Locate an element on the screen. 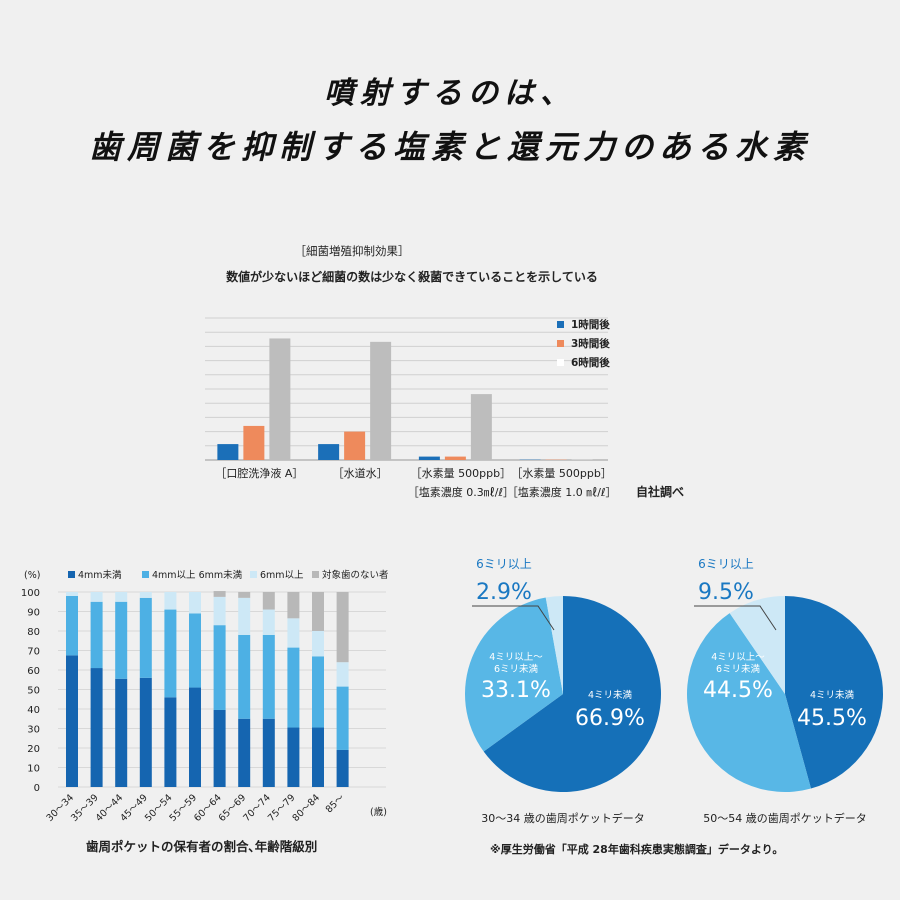 This screenshot has height=900, width=900. chart1-subtitle: 数値が少ないほど細菌の数は少なく殺菌できていることを示している is located at coordinates (412, 276).